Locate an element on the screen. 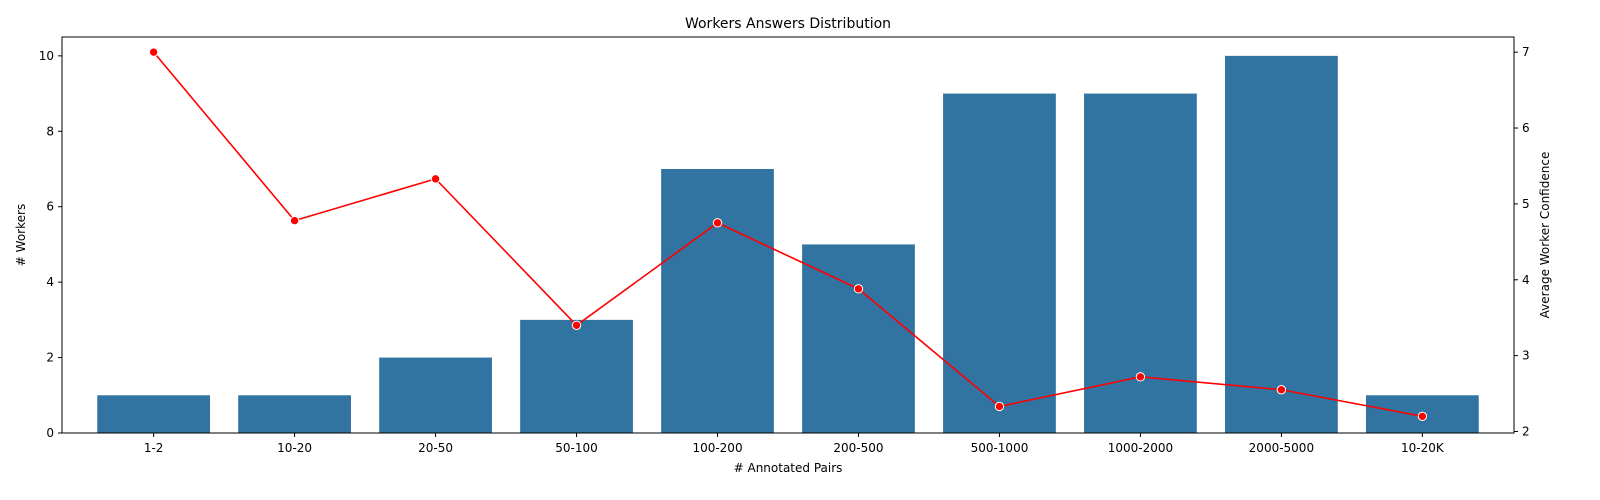 The width and height of the screenshot is (1600, 500). x-tick-label: 2000-5000 is located at coordinates (1281, 448).